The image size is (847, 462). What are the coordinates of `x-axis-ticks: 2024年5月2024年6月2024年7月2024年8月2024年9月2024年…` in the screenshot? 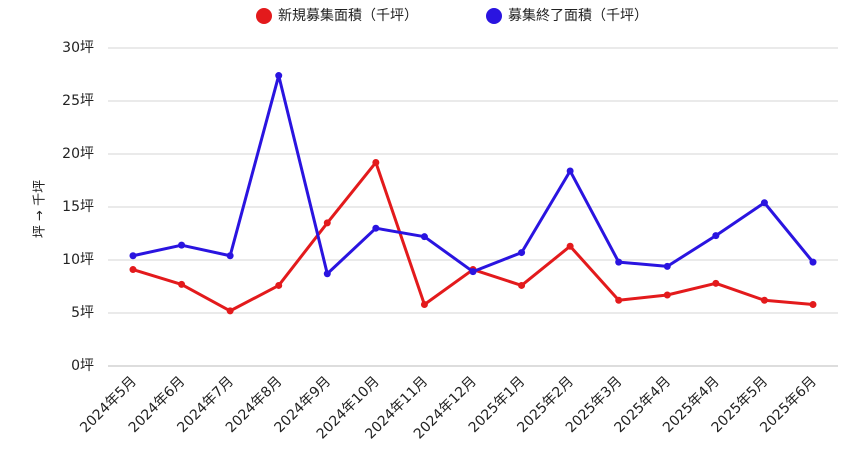 It's located at (448, 408).